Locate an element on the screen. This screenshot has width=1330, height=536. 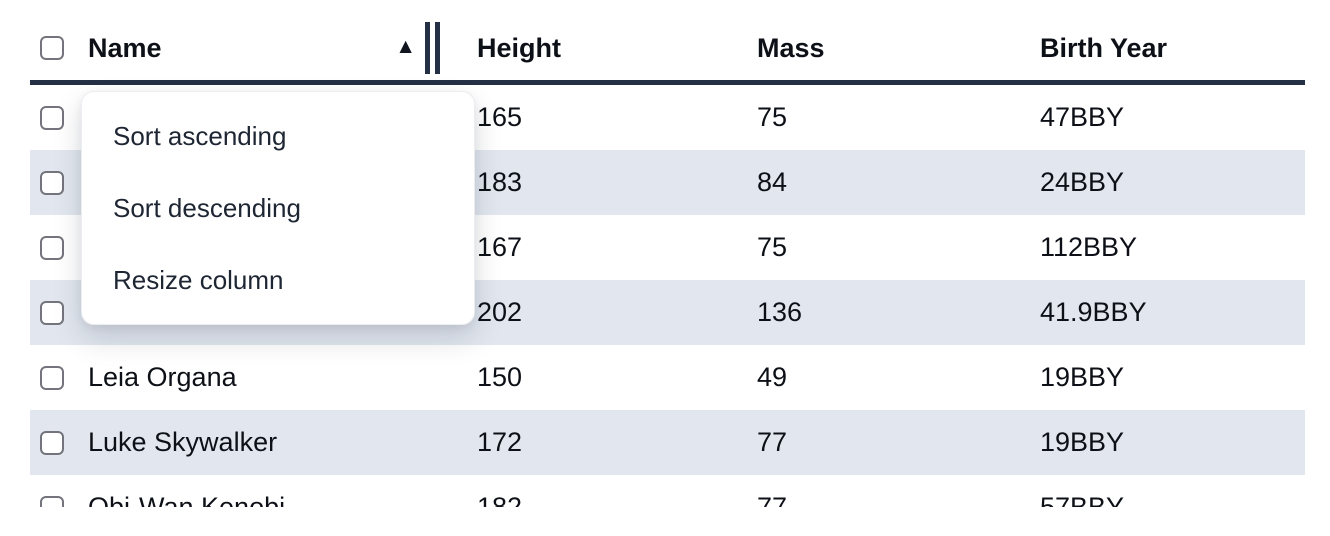
cell-mass: 136 is located at coordinates (780, 312).